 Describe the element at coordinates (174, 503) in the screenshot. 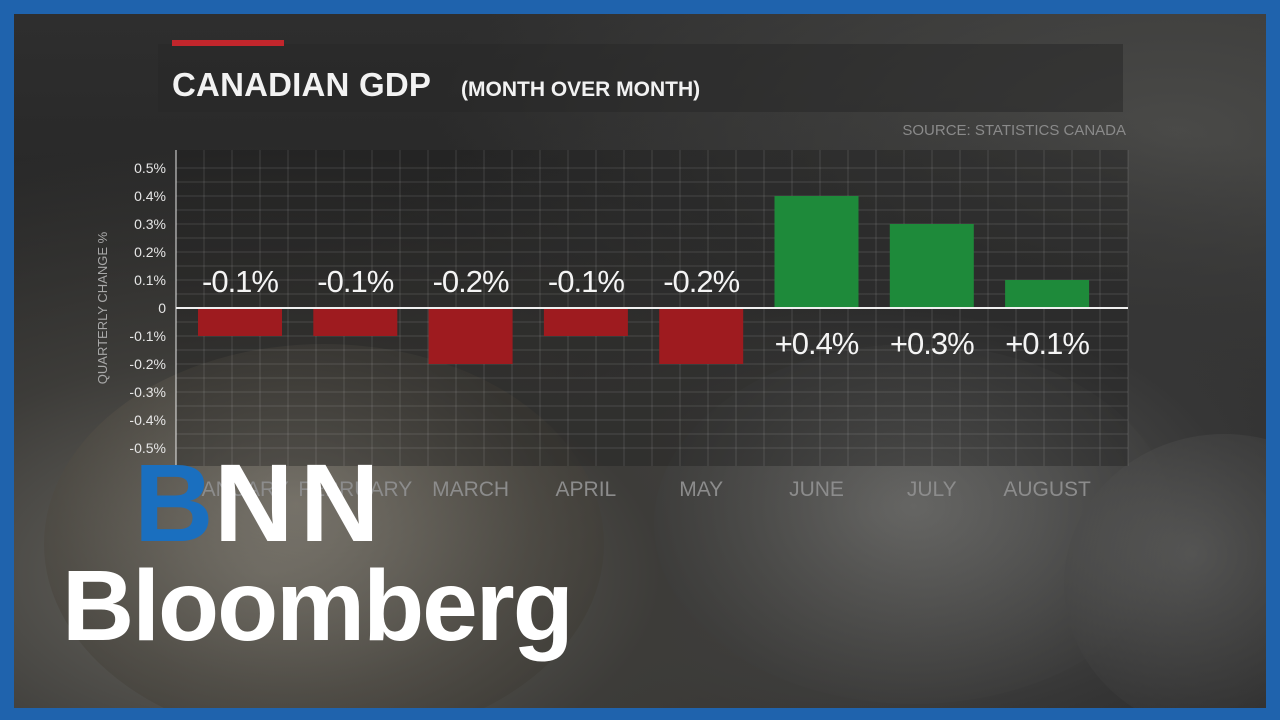

I see `logo-letter-b: B` at that location.